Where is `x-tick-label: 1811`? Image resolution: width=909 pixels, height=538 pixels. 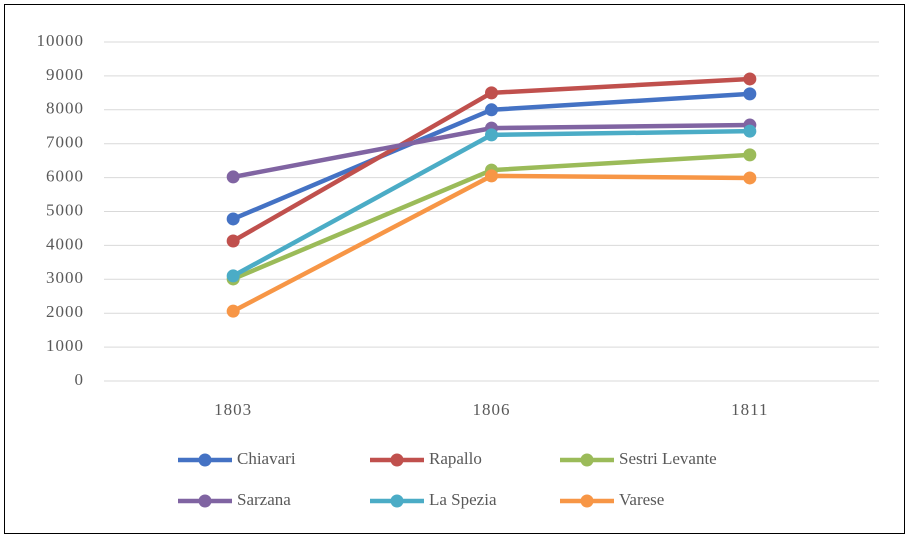
x-tick-label: 1811 is located at coordinates (749, 409).